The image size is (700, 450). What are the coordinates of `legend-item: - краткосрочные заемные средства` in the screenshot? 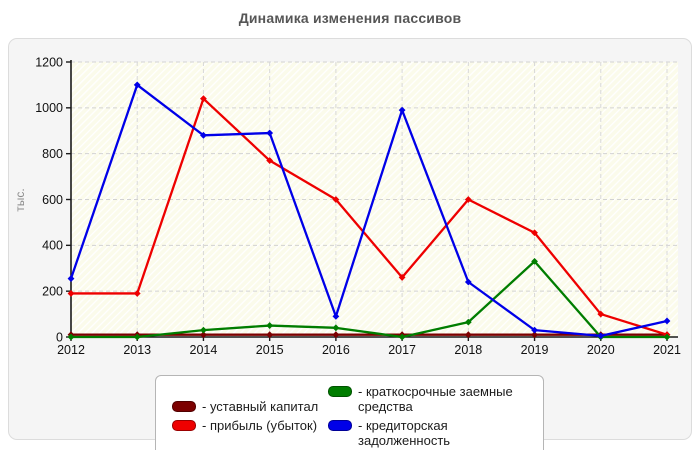 It's located at (431, 399).